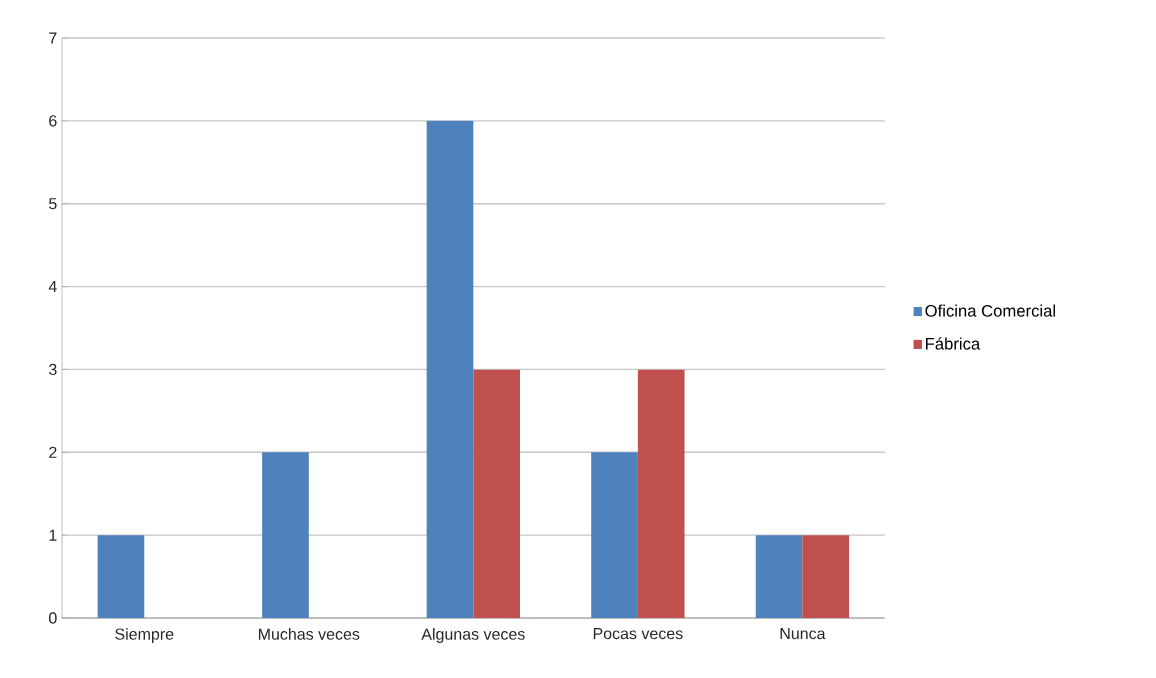  Describe the element at coordinates (53, 452) in the screenshot. I see `y-tick-label: 2` at that location.